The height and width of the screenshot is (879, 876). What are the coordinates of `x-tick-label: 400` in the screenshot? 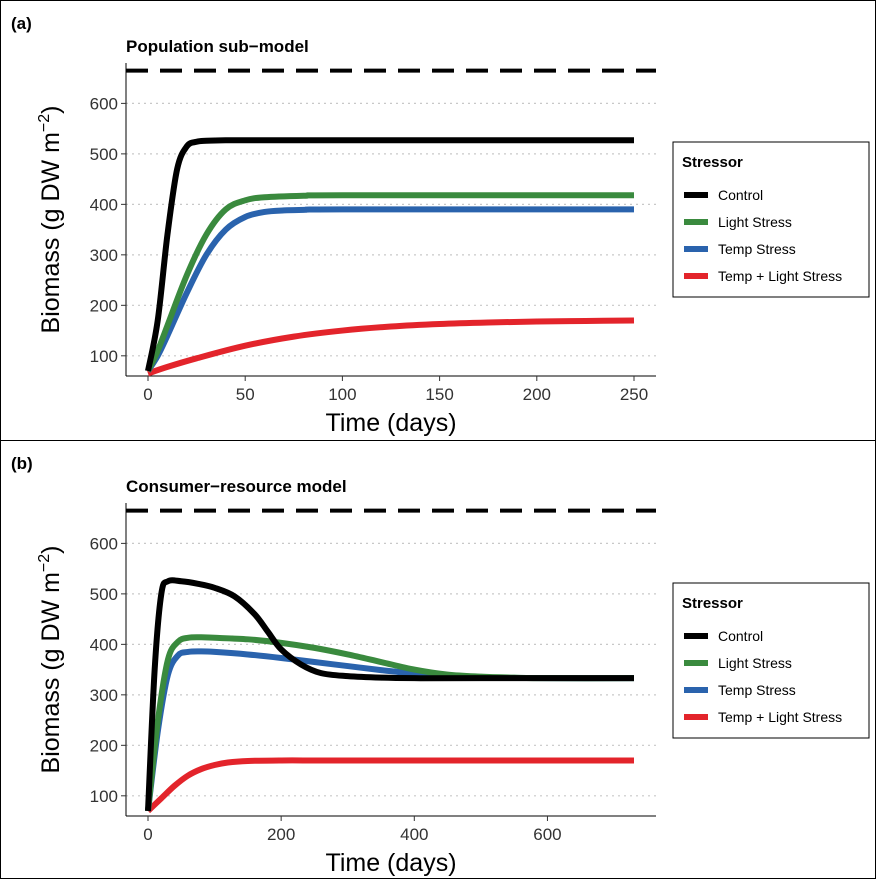 It's located at (414, 834).